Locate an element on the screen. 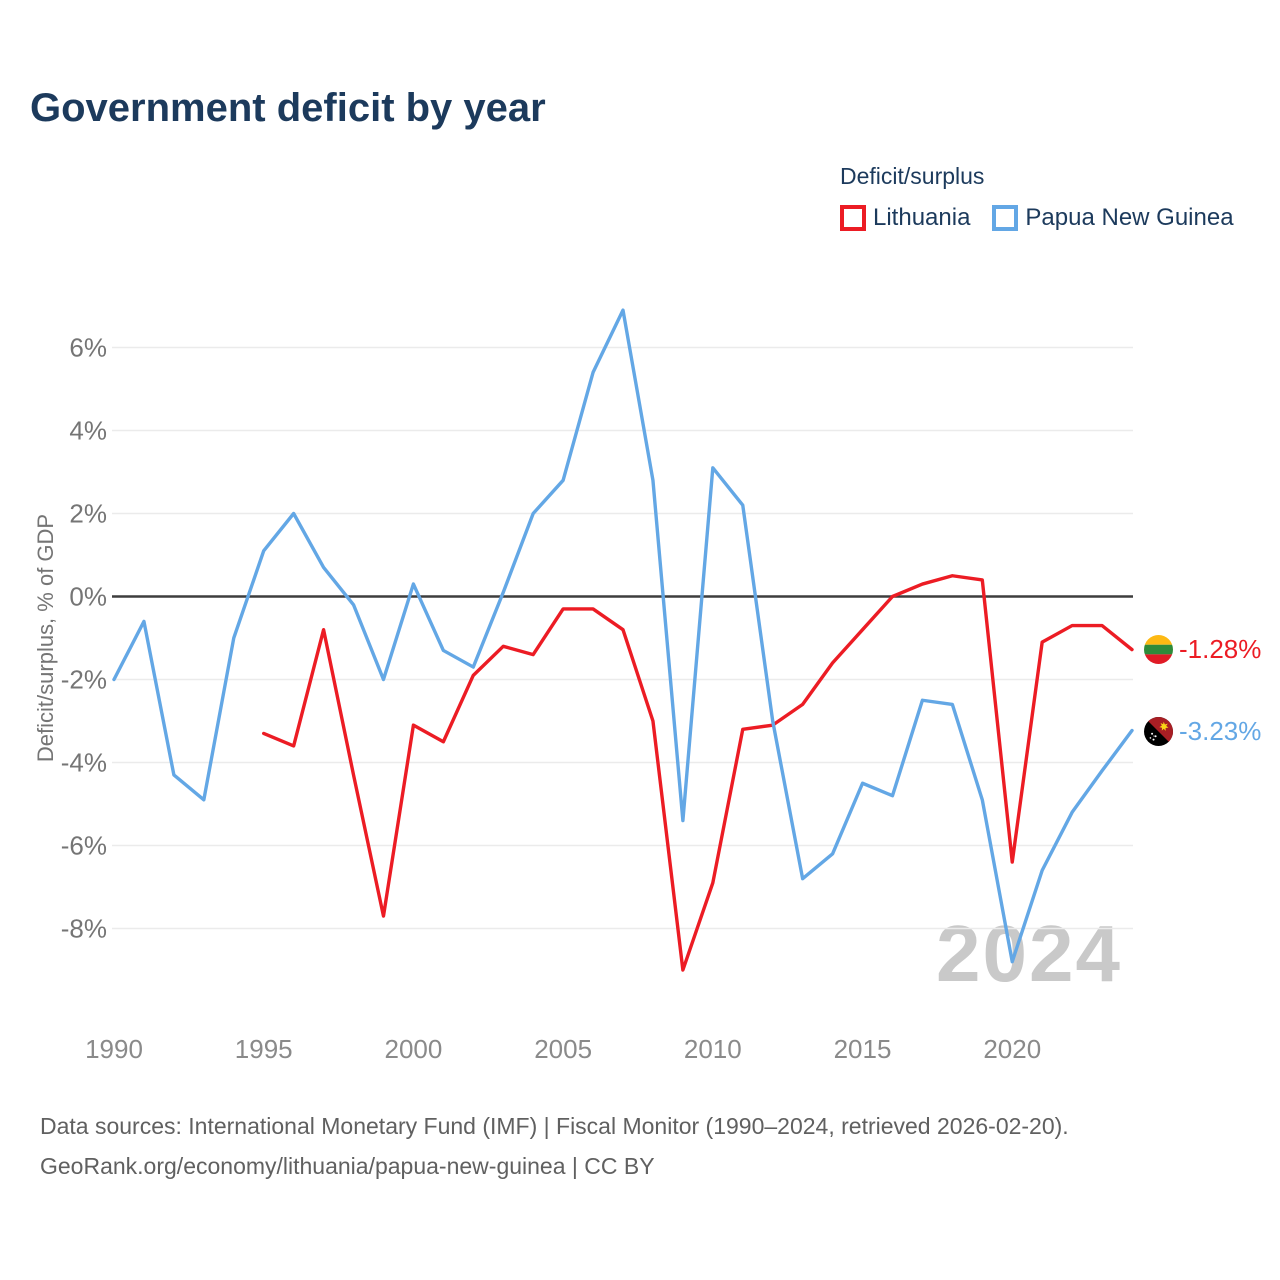 This screenshot has width=1280, height=1280. x-tick-label: 2000 is located at coordinates (413, 1049).